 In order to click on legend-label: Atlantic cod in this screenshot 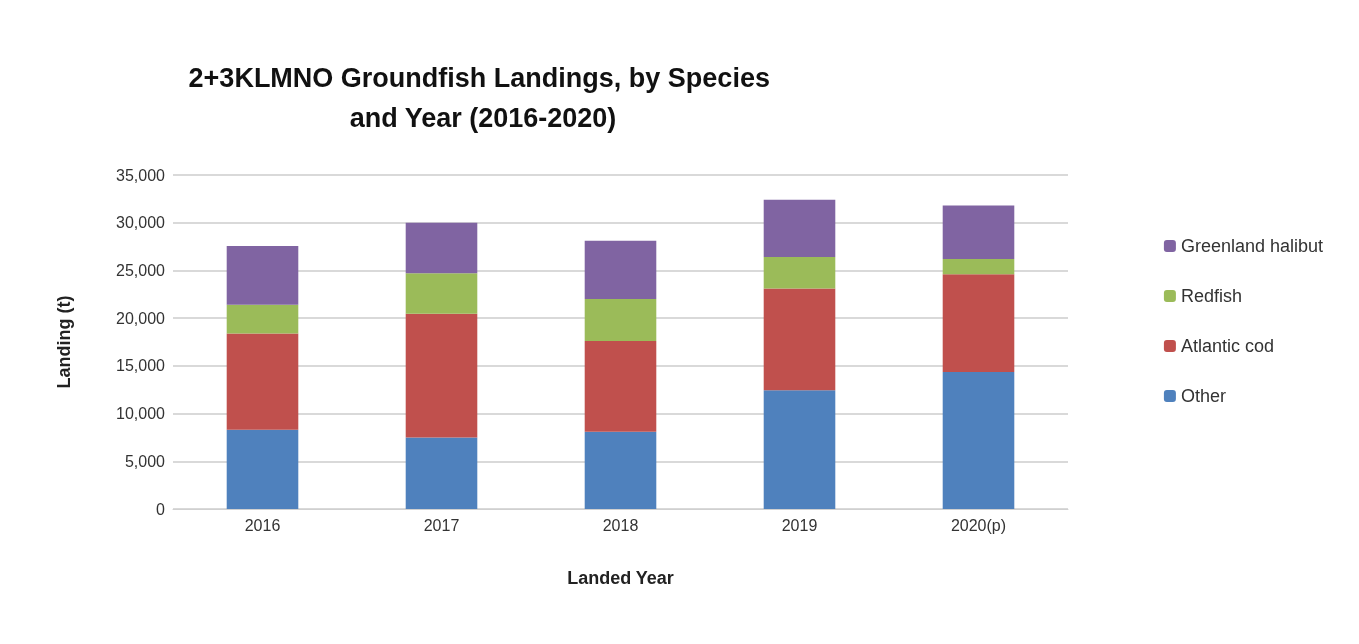, I will do `click(1227, 346)`.